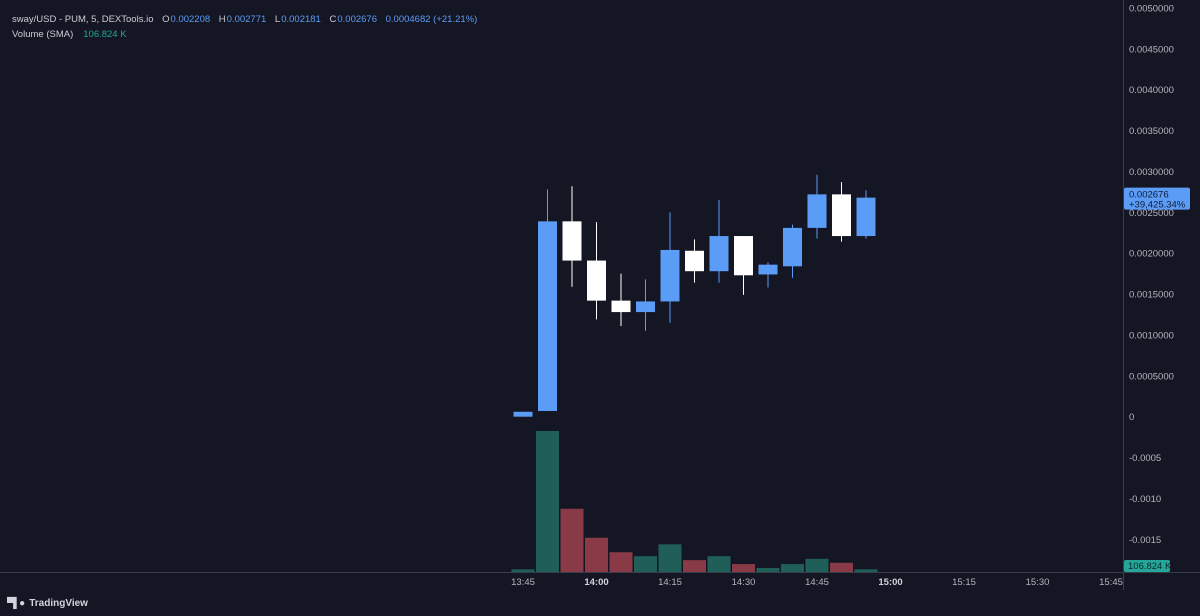  I want to click on open-value: 0.002208, so click(190, 19).